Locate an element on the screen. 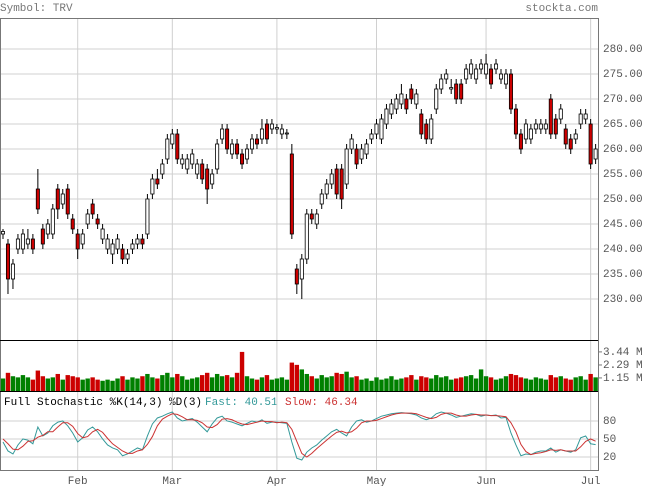  y-tick-label: 235.00 is located at coordinates (623, 275).